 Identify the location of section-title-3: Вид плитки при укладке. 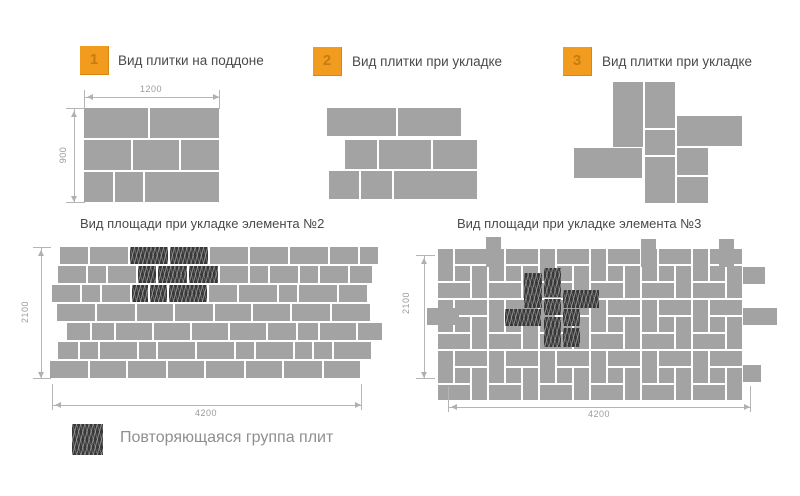
(677, 61).